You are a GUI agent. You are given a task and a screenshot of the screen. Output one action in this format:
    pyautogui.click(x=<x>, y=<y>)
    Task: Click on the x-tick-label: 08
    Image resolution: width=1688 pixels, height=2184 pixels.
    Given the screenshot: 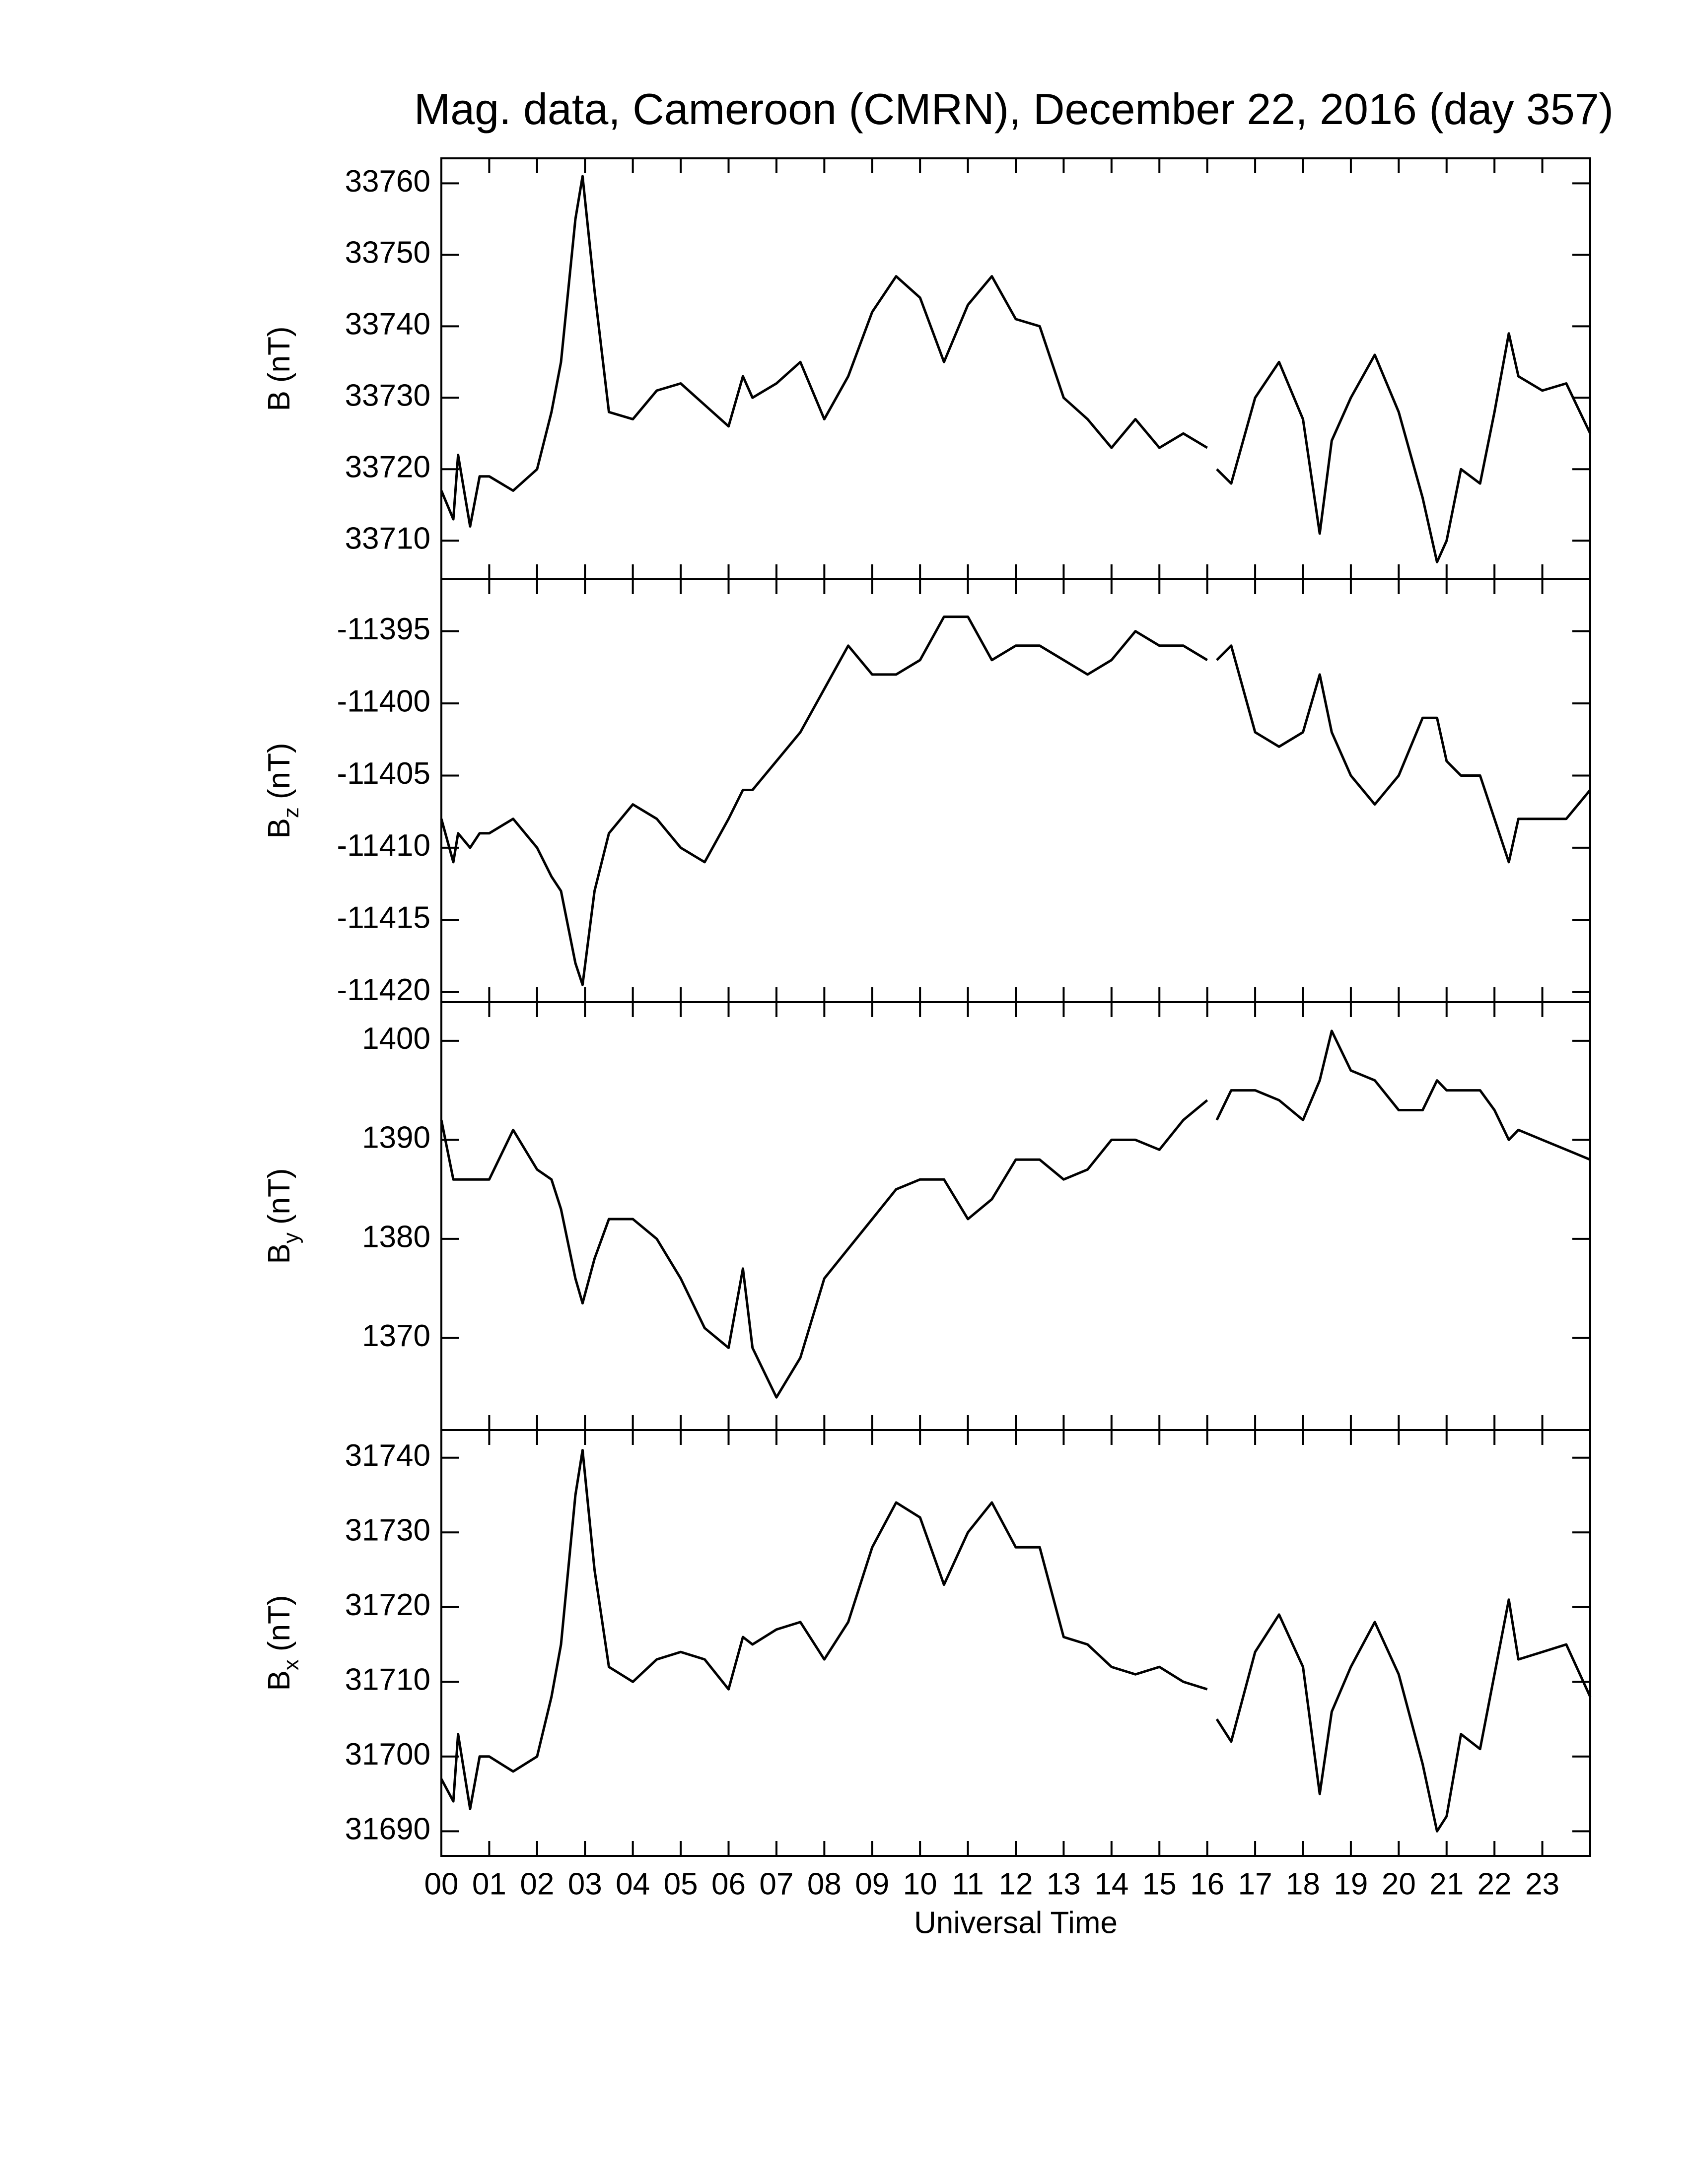 What is the action you would take?
    pyautogui.click(x=824, y=1884)
    